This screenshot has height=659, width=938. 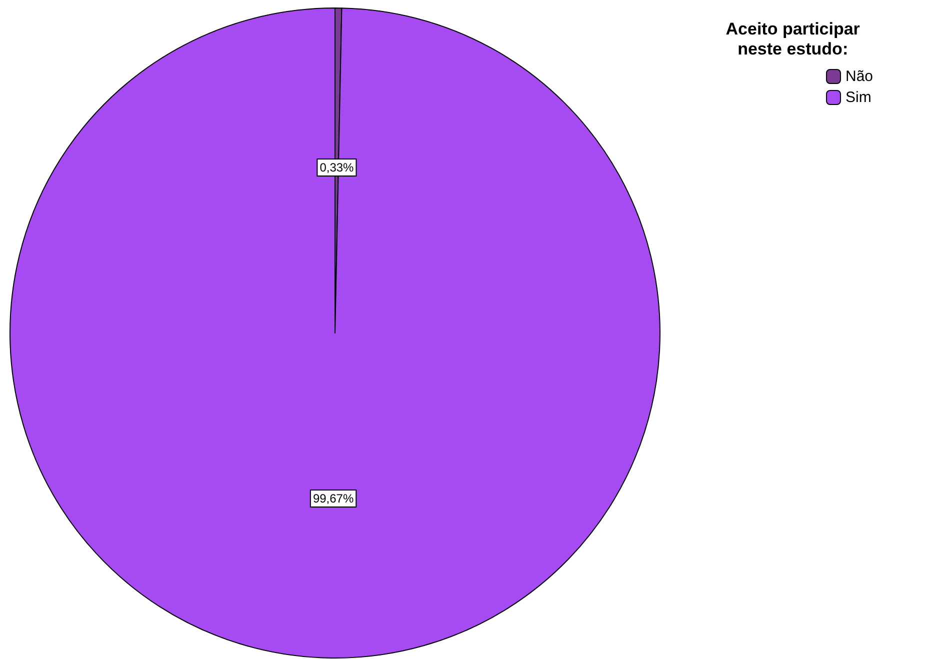 What do you see at coordinates (333, 498) in the screenshot?
I see `data-label: 99,67%` at bounding box center [333, 498].